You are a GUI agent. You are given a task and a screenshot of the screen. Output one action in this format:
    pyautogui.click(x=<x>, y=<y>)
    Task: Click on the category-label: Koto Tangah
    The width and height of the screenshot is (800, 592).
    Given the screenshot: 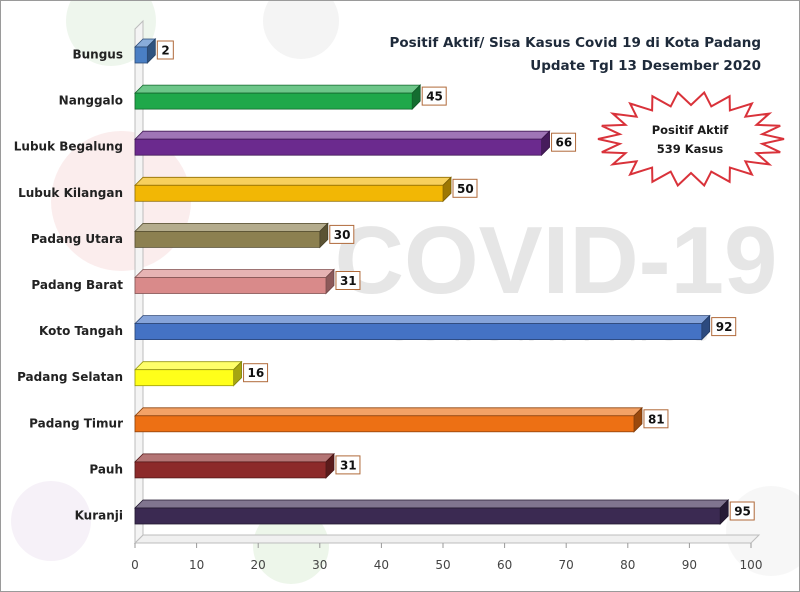 What is the action you would take?
    pyautogui.click(x=81, y=331)
    